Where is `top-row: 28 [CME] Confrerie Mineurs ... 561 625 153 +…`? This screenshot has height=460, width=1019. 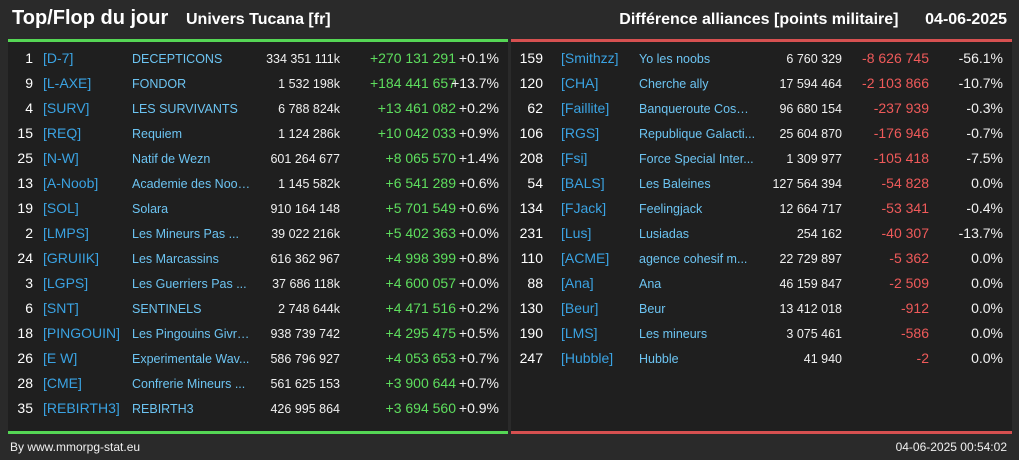 top-row: 28 [CME] Confrerie Mineurs ... 561 625 153 +… is located at coordinates (258, 384).